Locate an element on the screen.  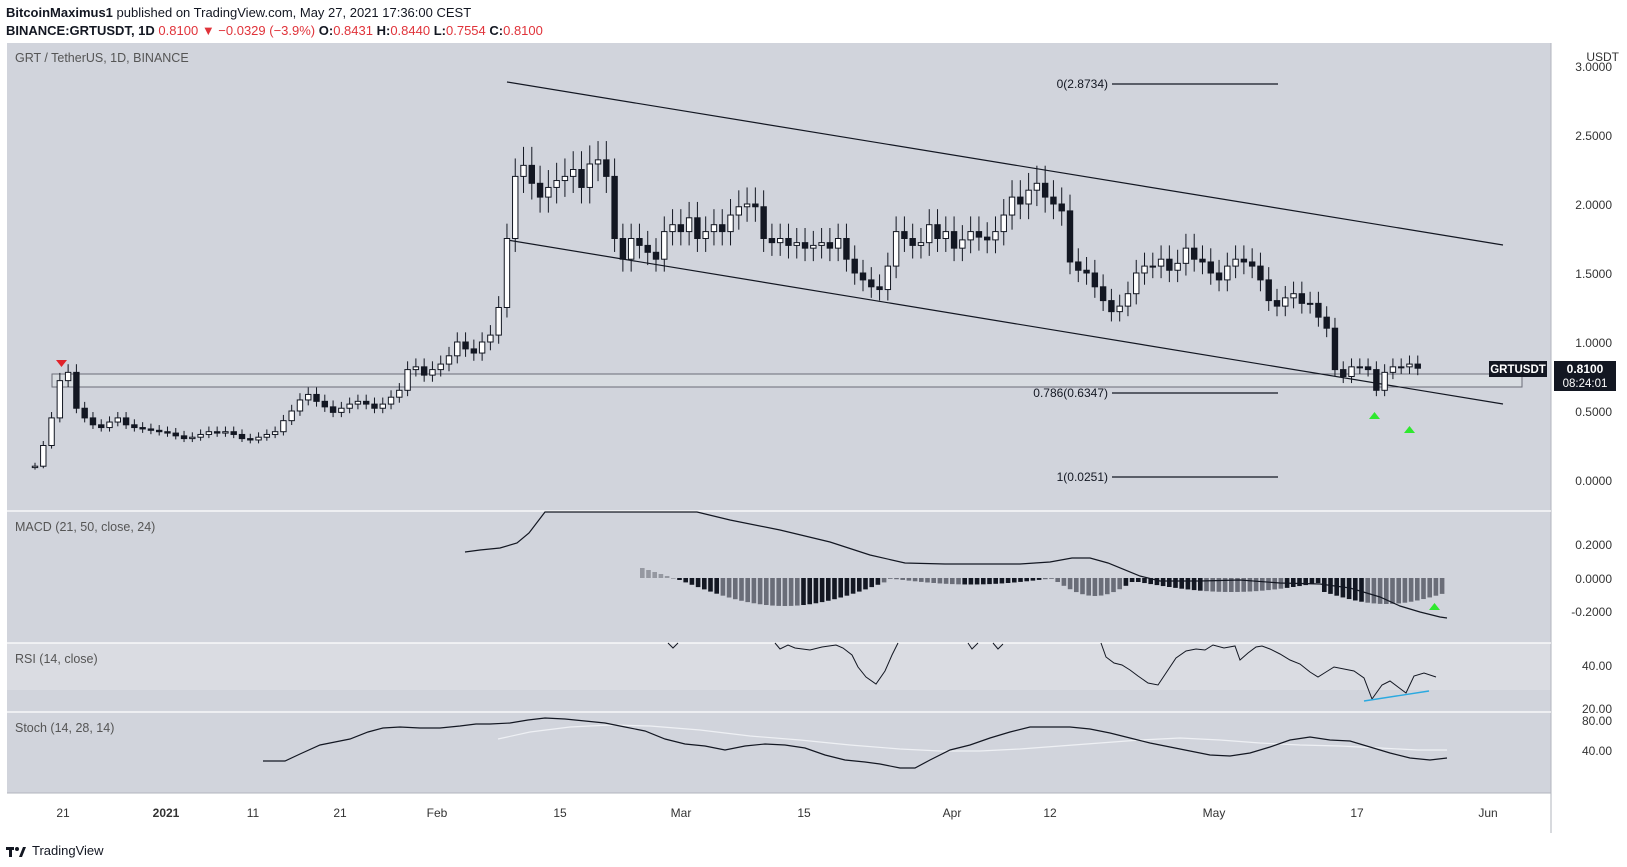
support-zone-box is located at coordinates (787, 380).